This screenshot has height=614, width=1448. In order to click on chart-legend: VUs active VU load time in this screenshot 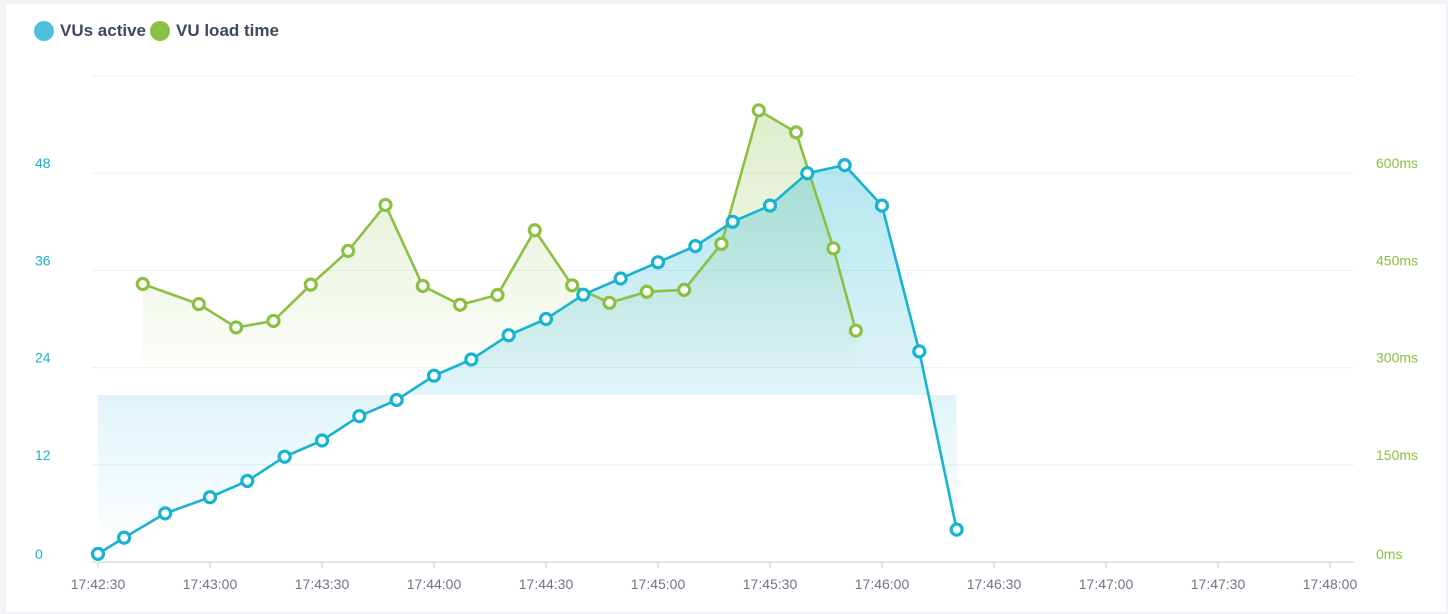, I will do `click(158, 31)`.